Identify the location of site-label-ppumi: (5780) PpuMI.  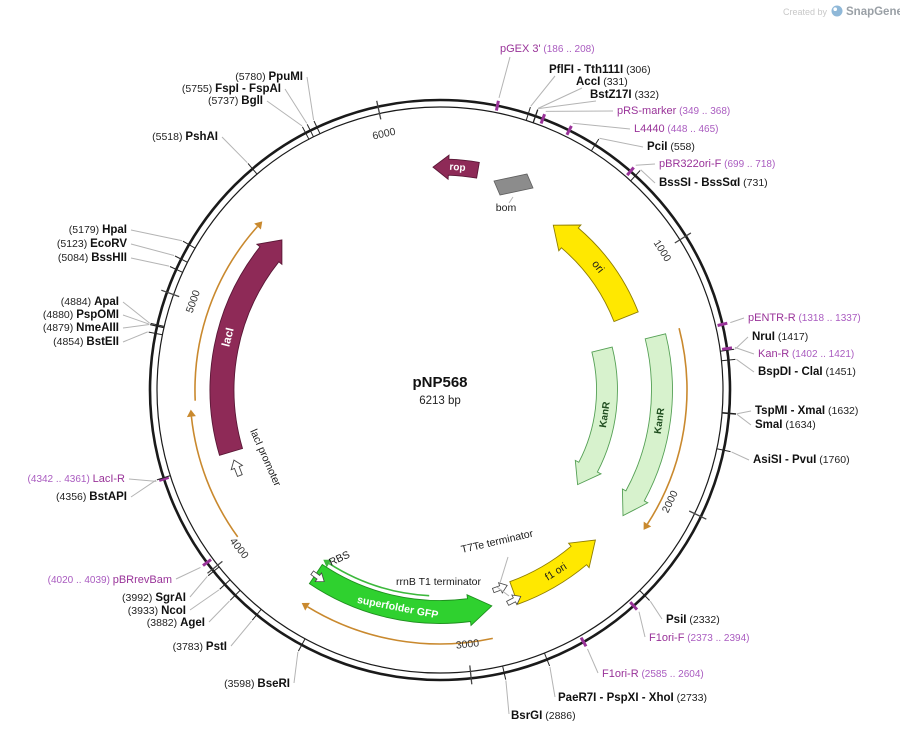
(278, 102).